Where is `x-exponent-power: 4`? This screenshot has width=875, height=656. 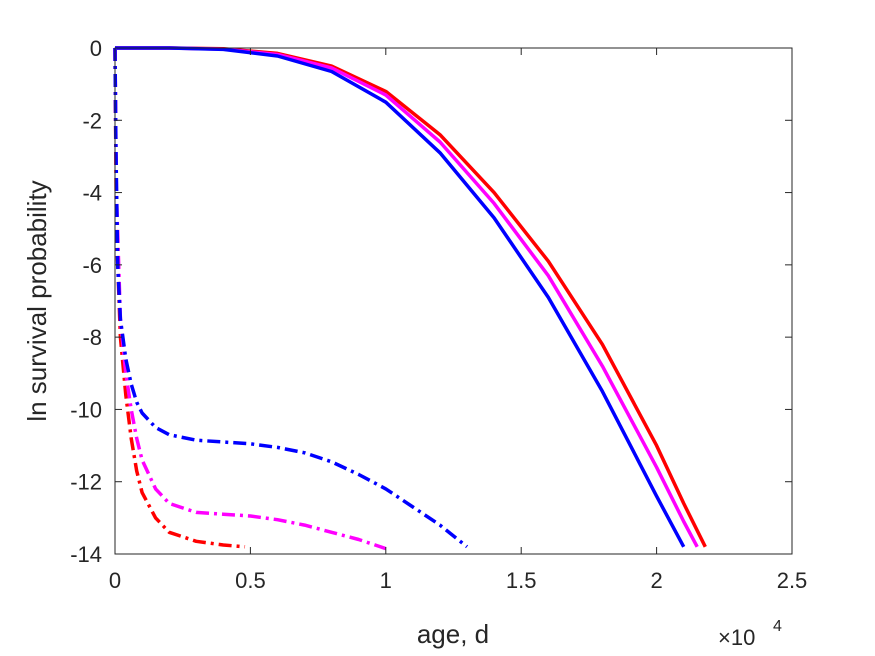 x-exponent-power: 4 is located at coordinates (777, 626).